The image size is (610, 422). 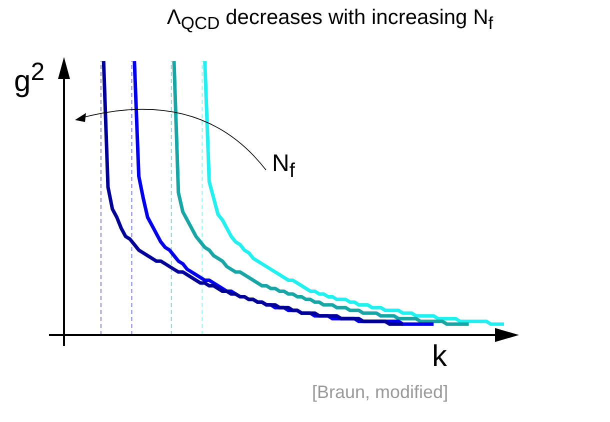 I want to click on y-axis-title: g$^{2}$, so click(x=29, y=78).